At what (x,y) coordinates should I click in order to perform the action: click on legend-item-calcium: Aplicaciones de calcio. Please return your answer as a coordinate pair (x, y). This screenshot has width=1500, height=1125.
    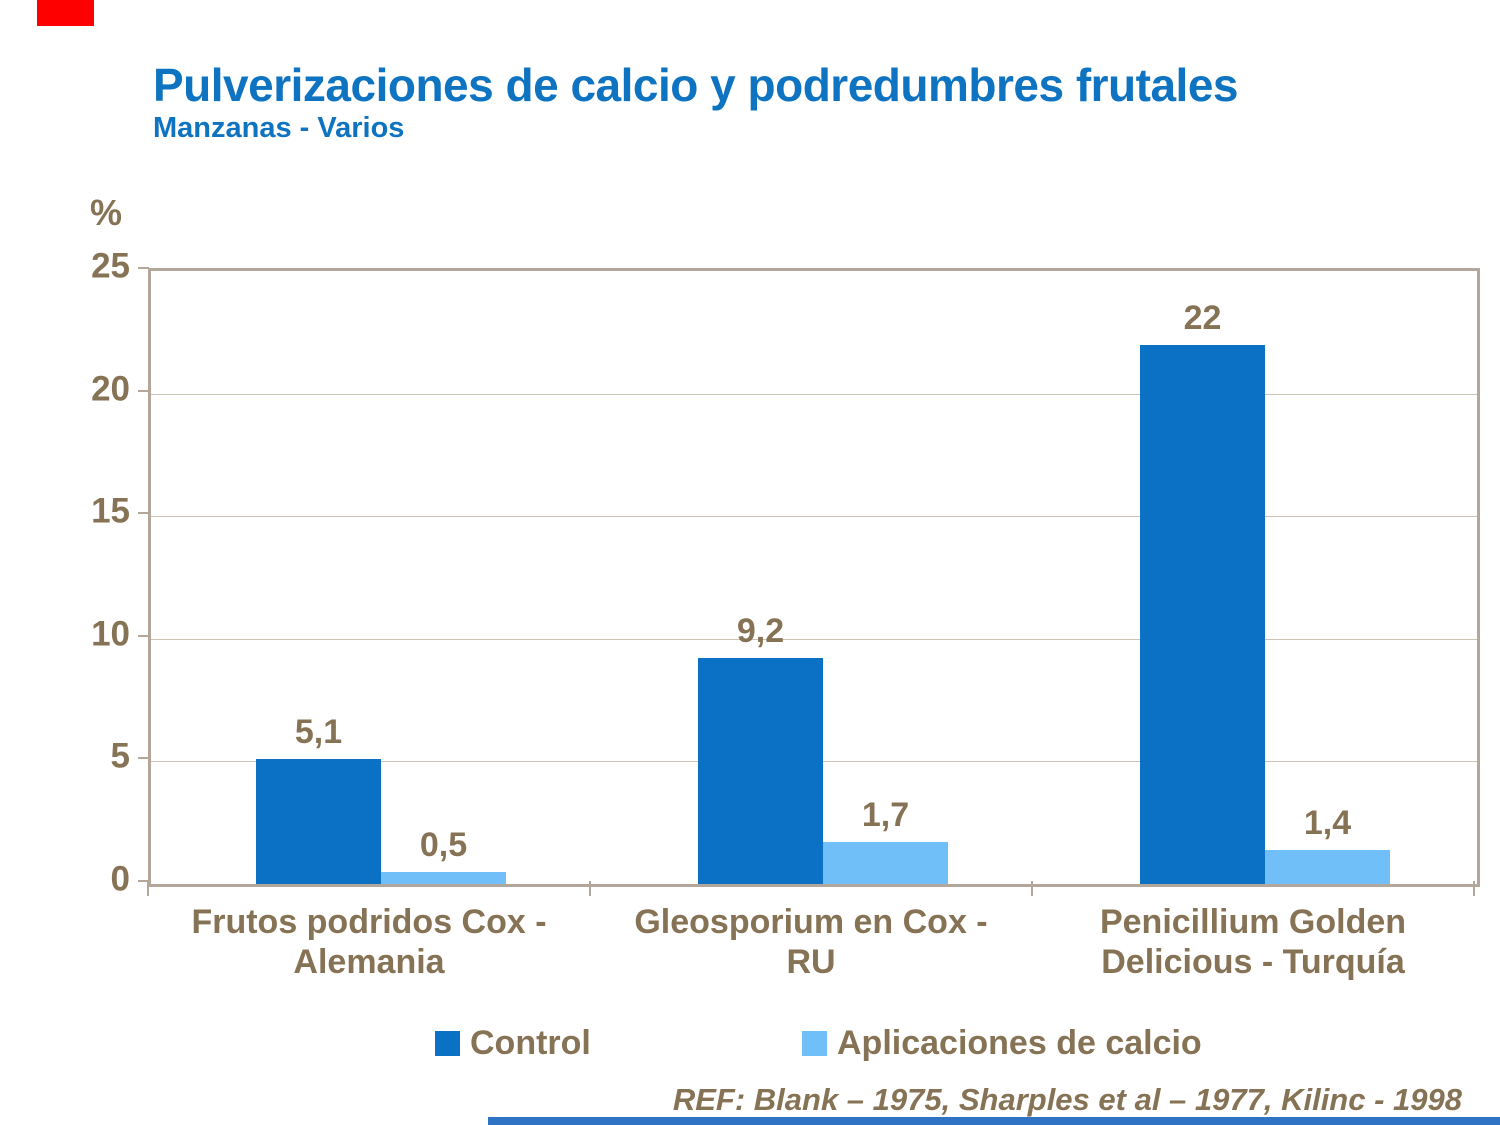
    Looking at the image, I should click on (1002, 1043).